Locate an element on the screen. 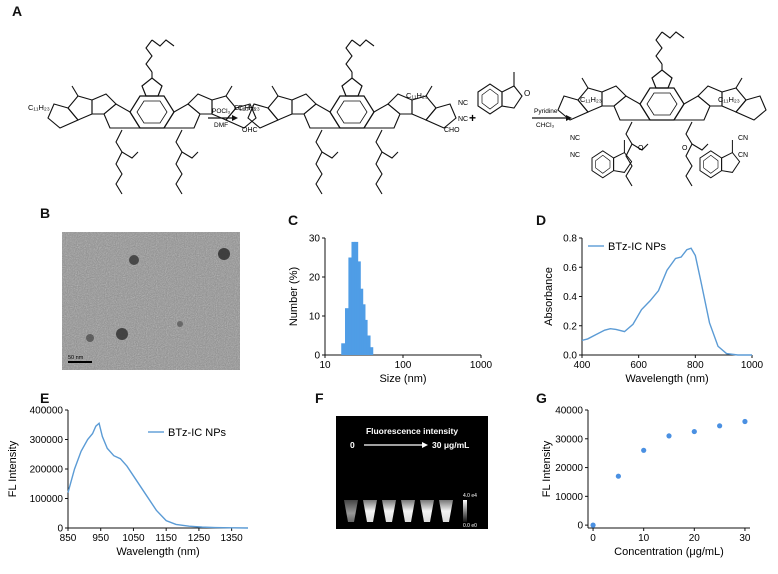 The image size is (778, 574). reagent-label: CHCl₃ is located at coordinates (545, 125).